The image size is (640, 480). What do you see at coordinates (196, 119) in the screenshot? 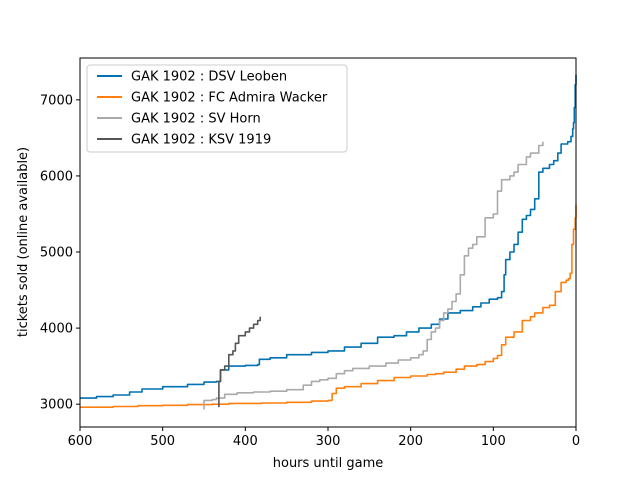
I see `legend-label-3: GAK 1902 : SV Horn` at bounding box center [196, 119].